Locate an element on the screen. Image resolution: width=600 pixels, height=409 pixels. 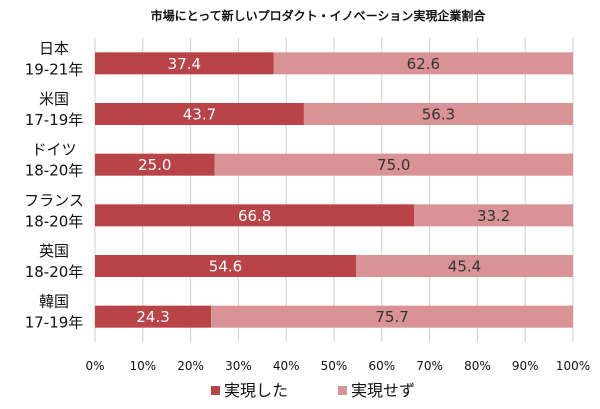
category-label: フランス is located at coordinates (54, 200).